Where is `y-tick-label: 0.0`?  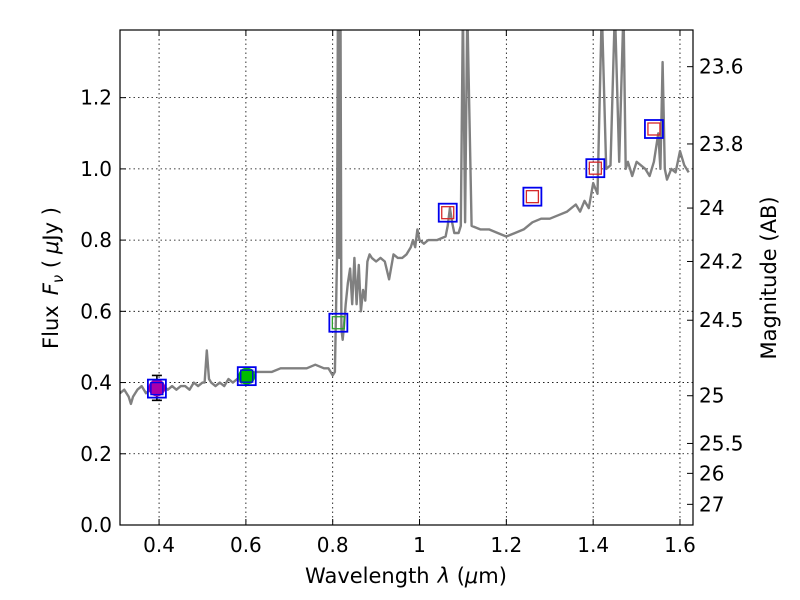 y-tick-label: 0.0 is located at coordinates (96, 525).